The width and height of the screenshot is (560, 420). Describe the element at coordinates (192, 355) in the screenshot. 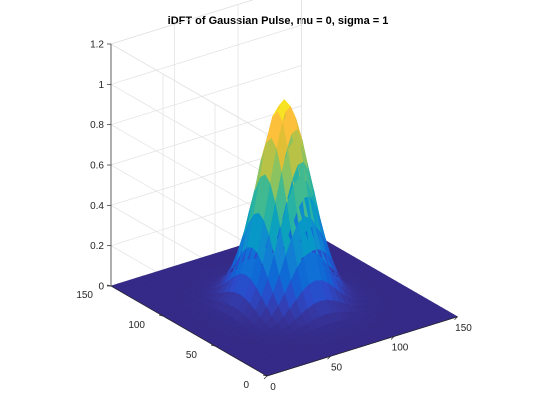

I see `y-tick-label: 50` at that location.